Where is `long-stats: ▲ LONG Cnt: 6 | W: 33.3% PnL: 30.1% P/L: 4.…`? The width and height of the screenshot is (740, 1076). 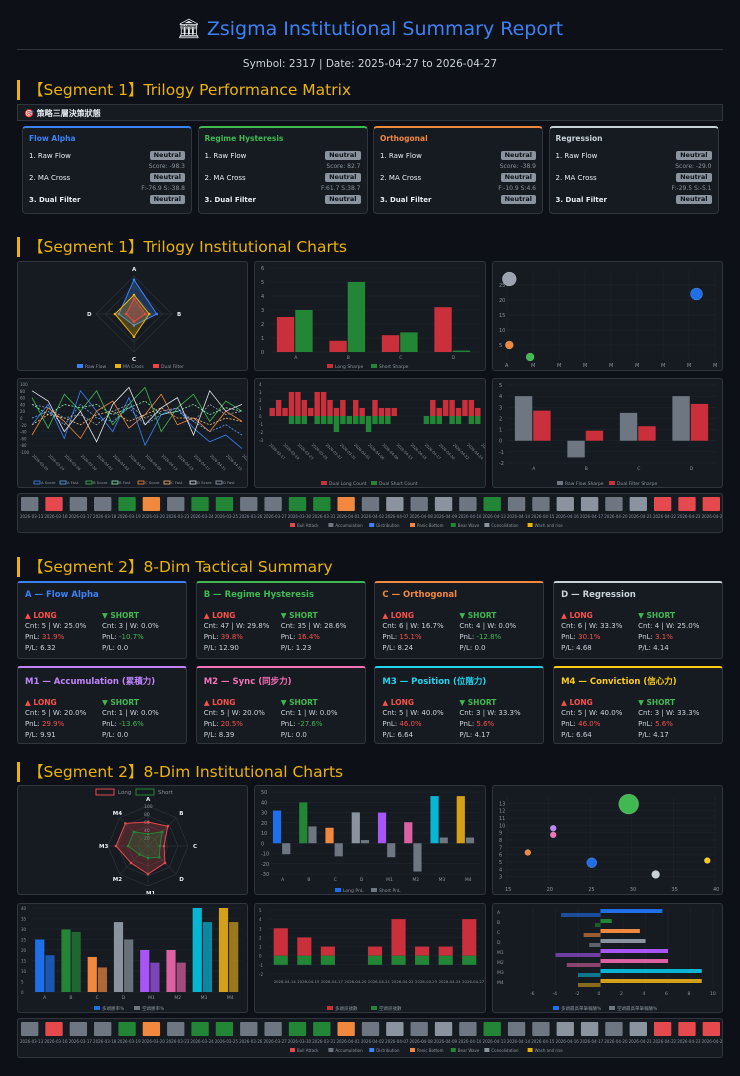
long-stats: ▲ LONG Cnt: 6 | W: 33.3% PnL: 30.1% P/L: 4.… is located at coordinates (599, 632).